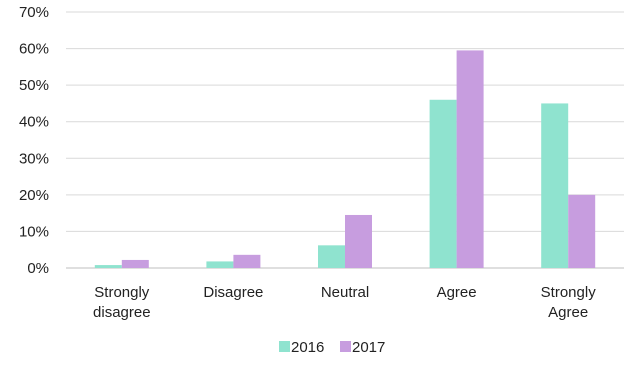 The width and height of the screenshot is (630, 366). What do you see at coordinates (122, 302) in the screenshot?
I see `category-label: Strongly disagree` at bounding box center [122, 302].